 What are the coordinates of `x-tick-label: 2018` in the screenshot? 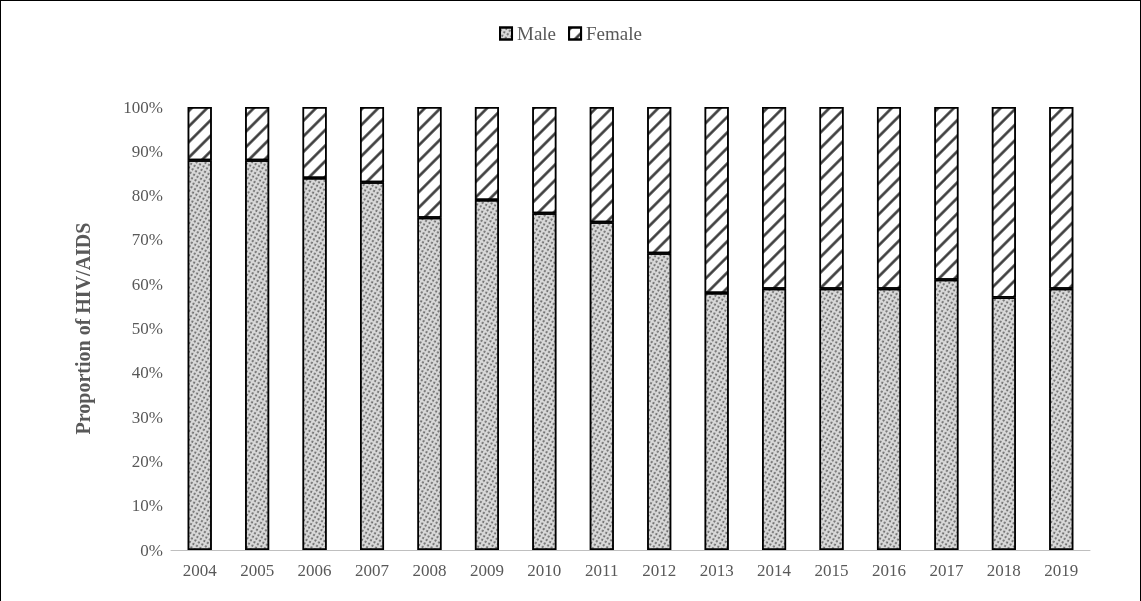 It's located at (1003, 570).